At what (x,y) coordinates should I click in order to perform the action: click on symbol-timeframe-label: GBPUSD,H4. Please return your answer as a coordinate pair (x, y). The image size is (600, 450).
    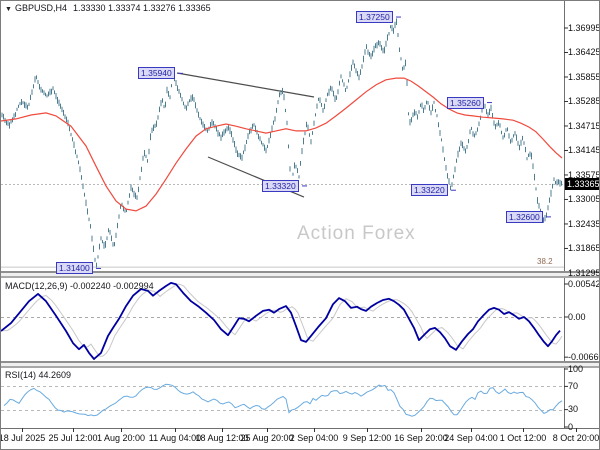
    Looking at the image, I should click on (40, 8).